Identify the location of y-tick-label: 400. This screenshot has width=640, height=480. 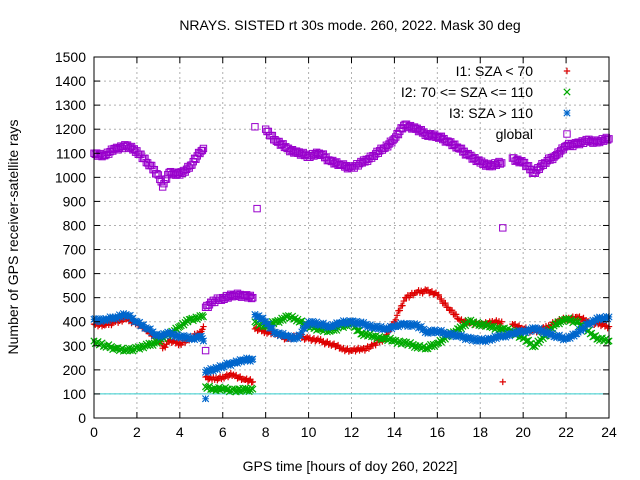
(75, 322).